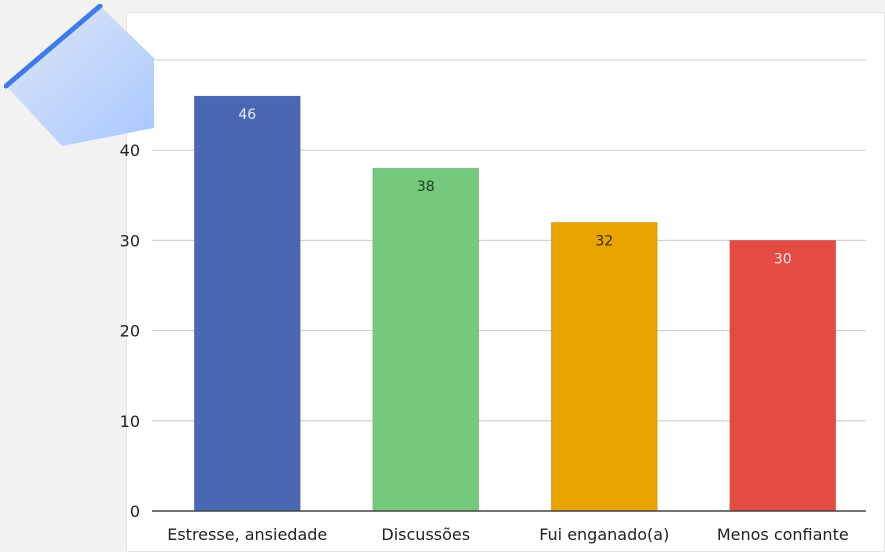  What do you see at coordinates (247, 115) in the screenshot?
I see `data-label: 46` at bounding box center [247, 115].